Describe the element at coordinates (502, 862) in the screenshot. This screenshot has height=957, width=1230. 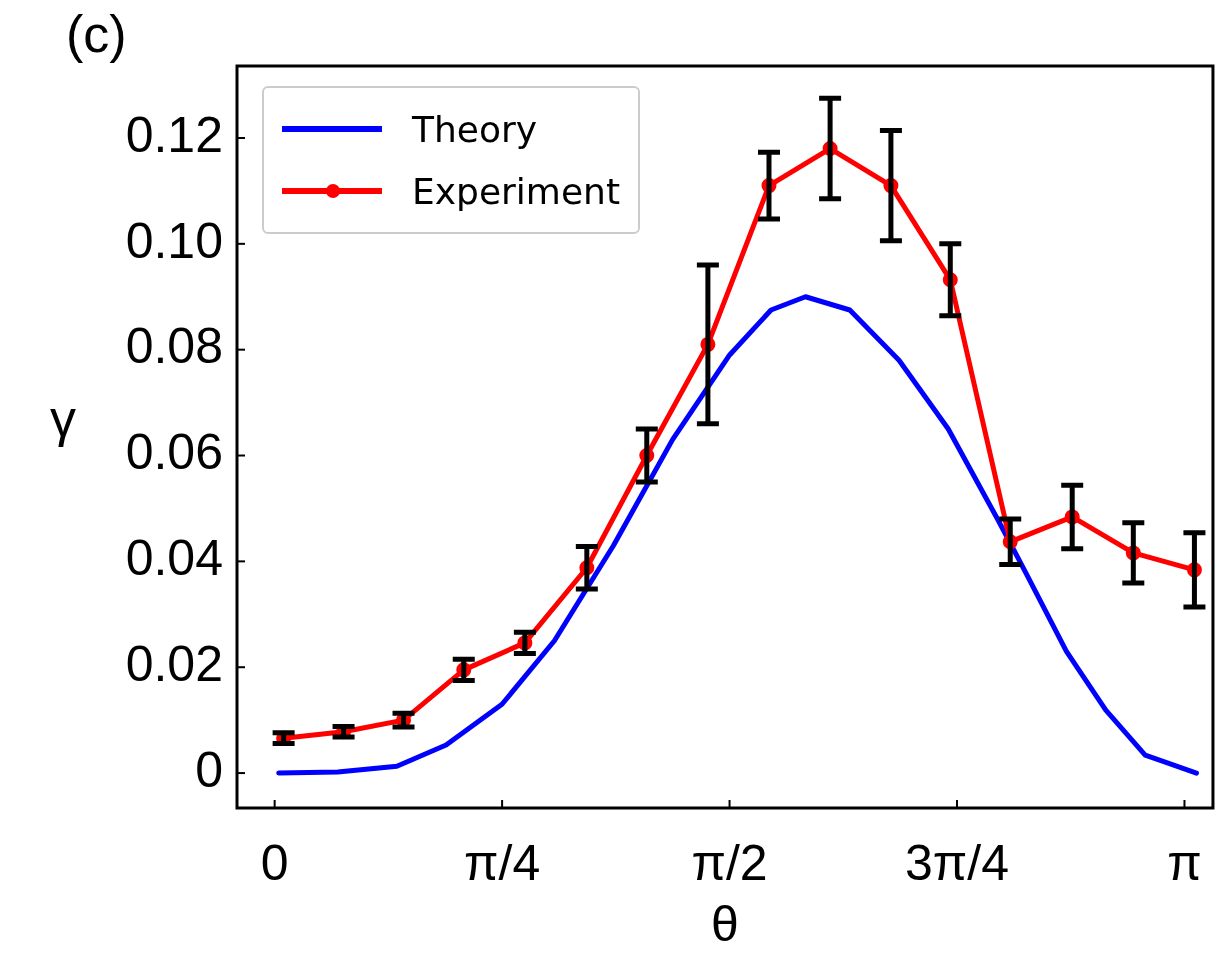
I see `x-tick-label: π/4` at that location.